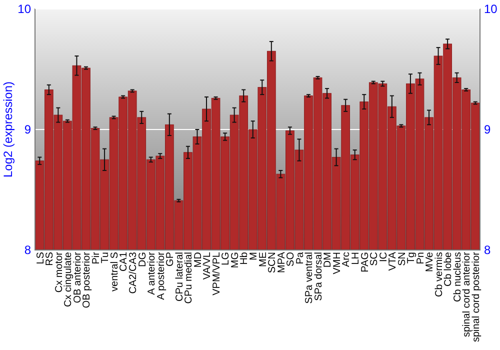 The height and width of the screenshot is (350, 500). Describe the element at coordinates (25, 9) in the screenshot. I see `y-tick-label: 10` at that location.